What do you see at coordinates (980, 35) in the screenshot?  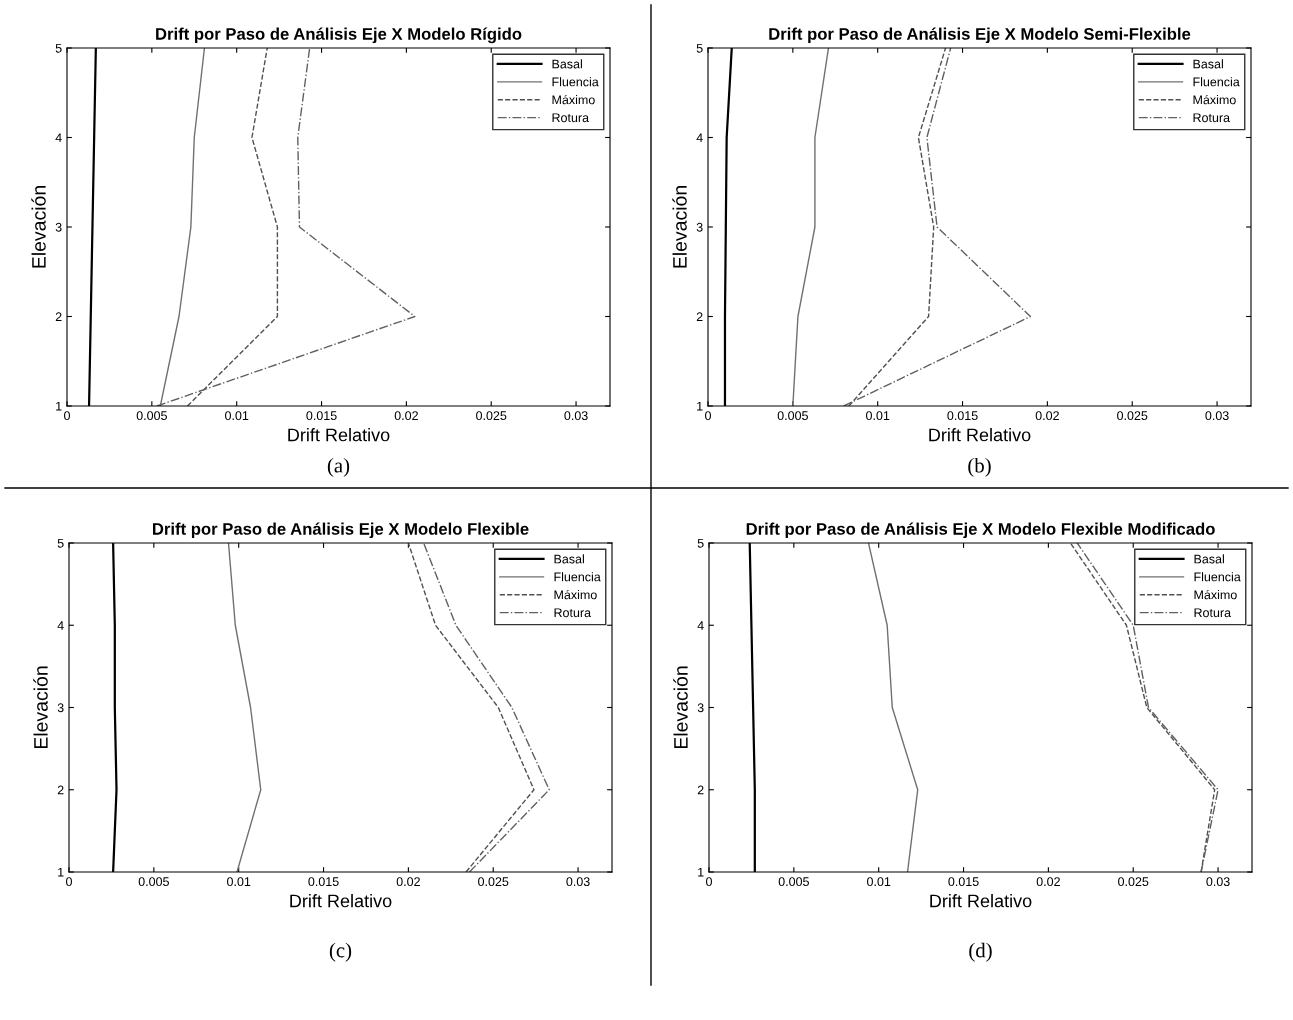 I see `chart-title: Drift por Paso de Análisis Eje X Modelo Semi-Flexible` at bounding box center [980, 35].